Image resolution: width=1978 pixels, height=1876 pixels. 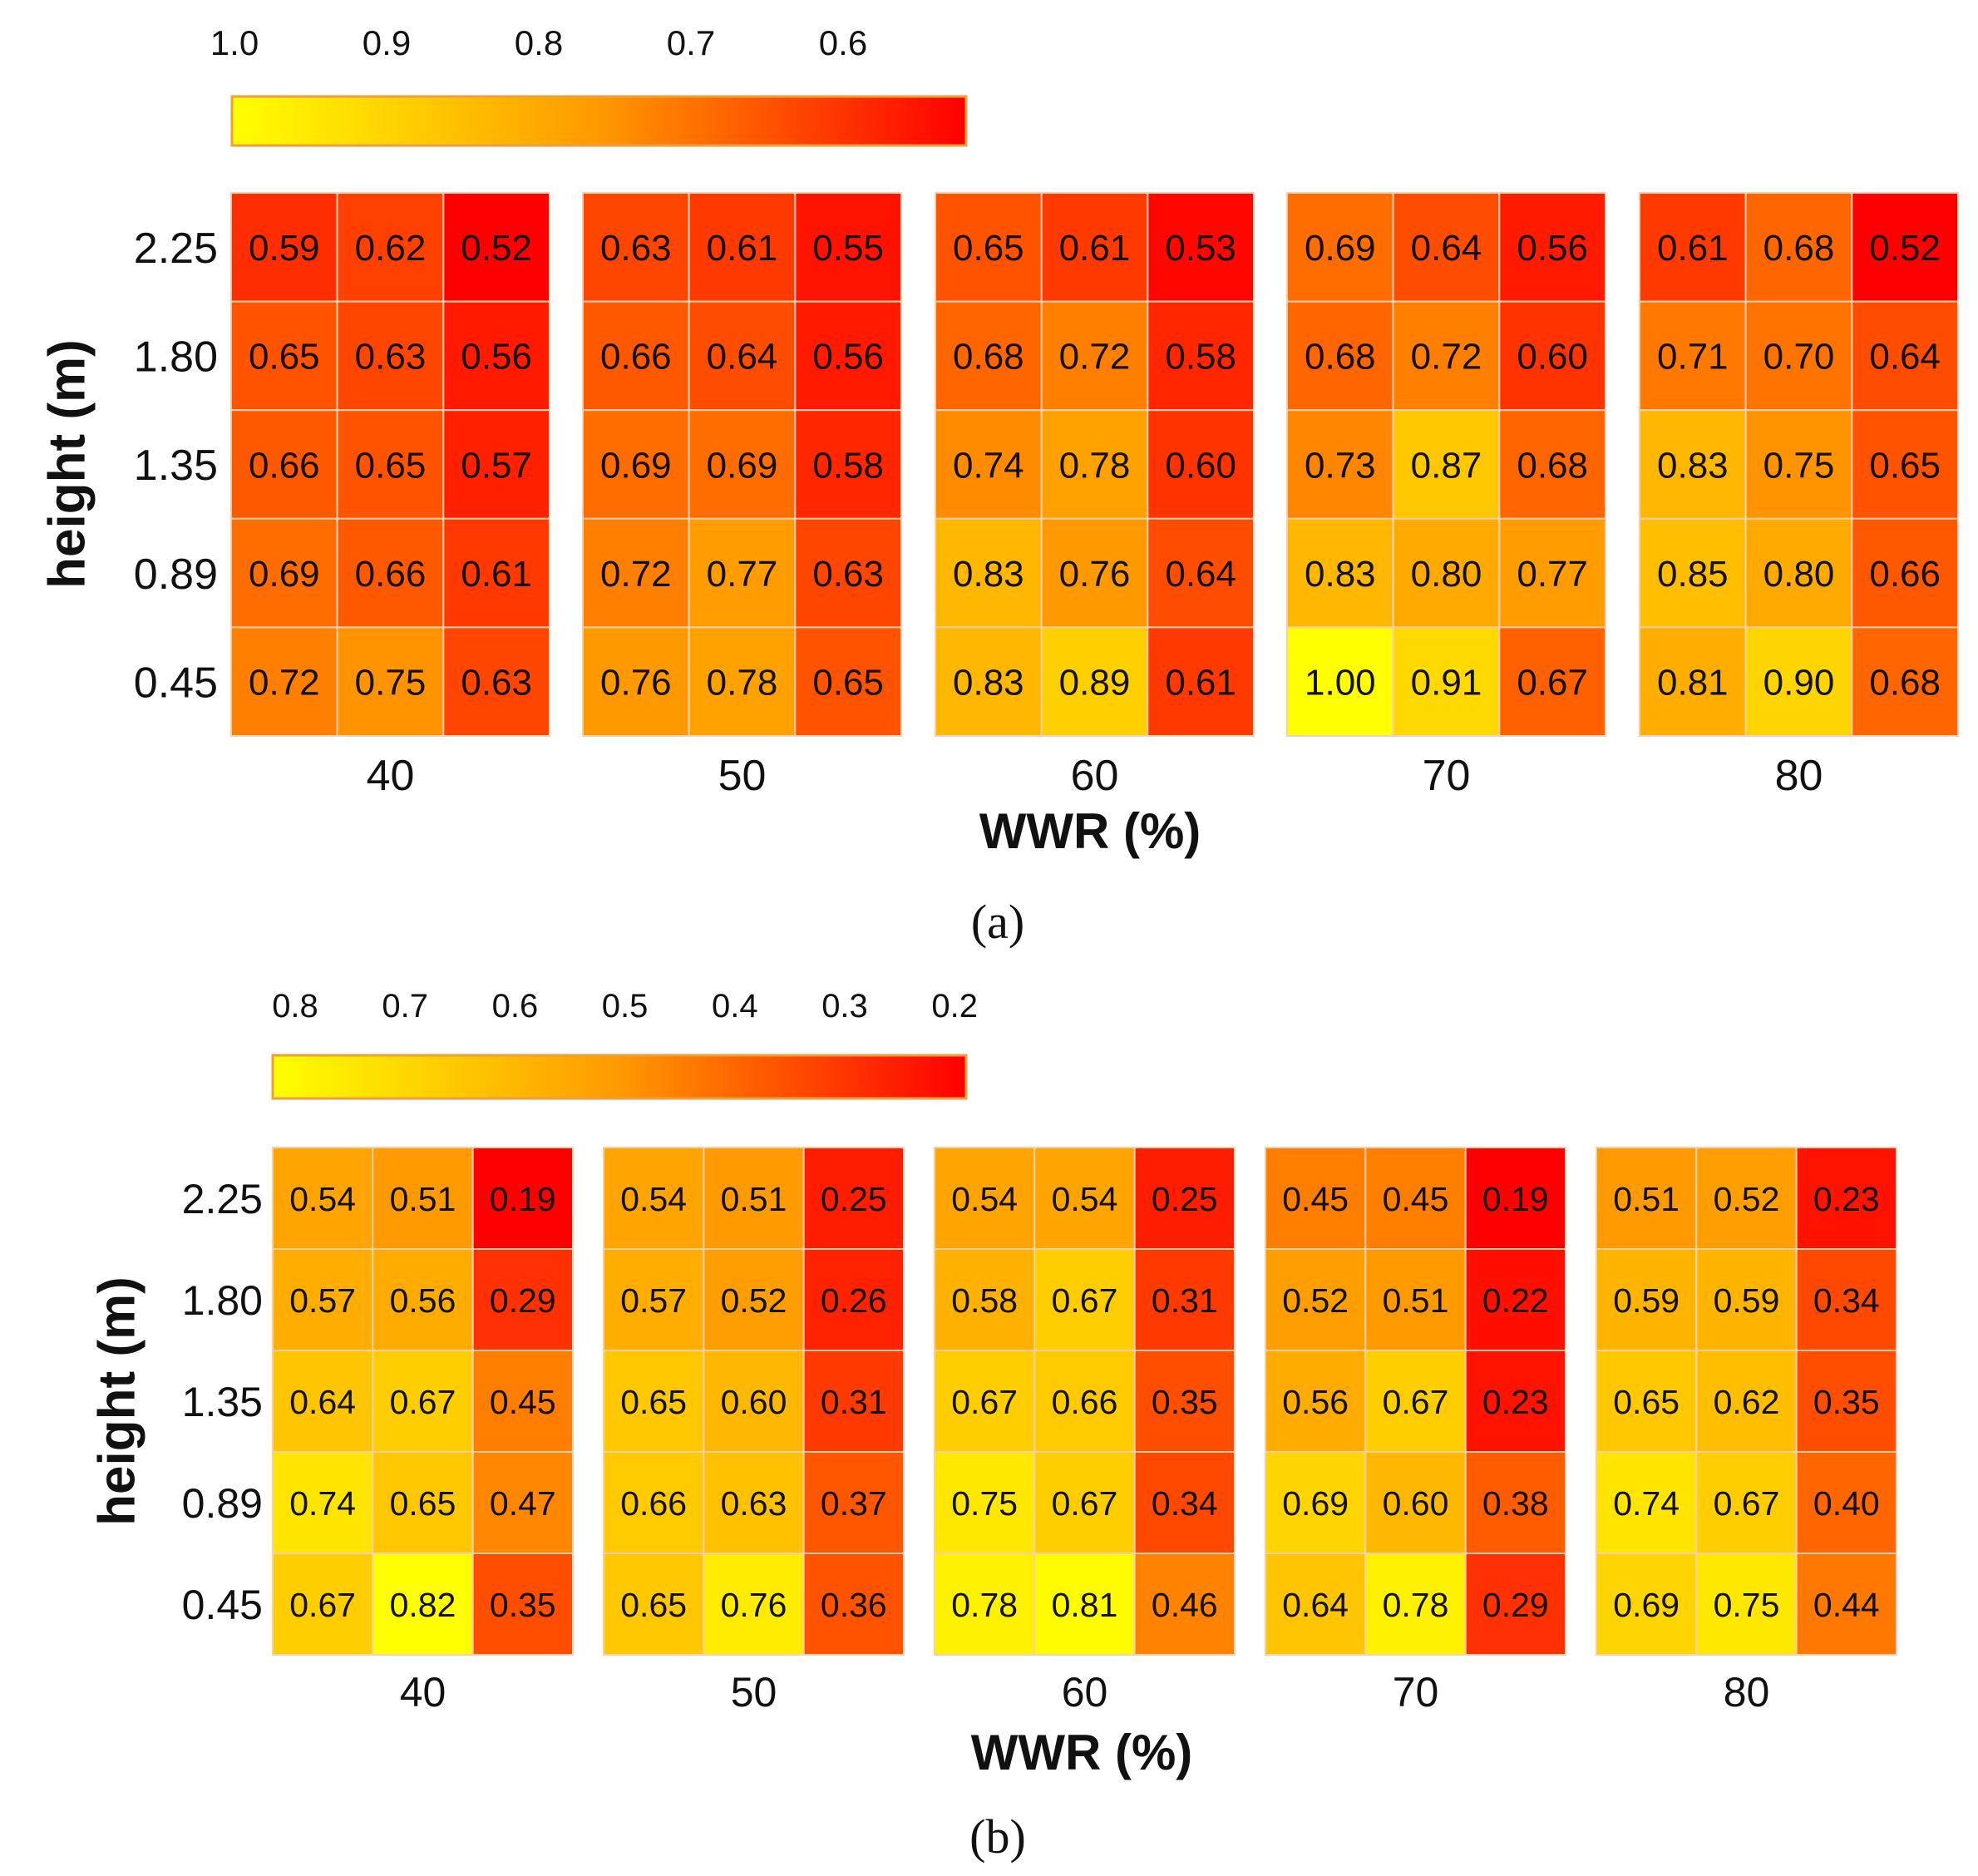 I want to click on cell-value-label: 0.38, so click(x=1515, y=1503).